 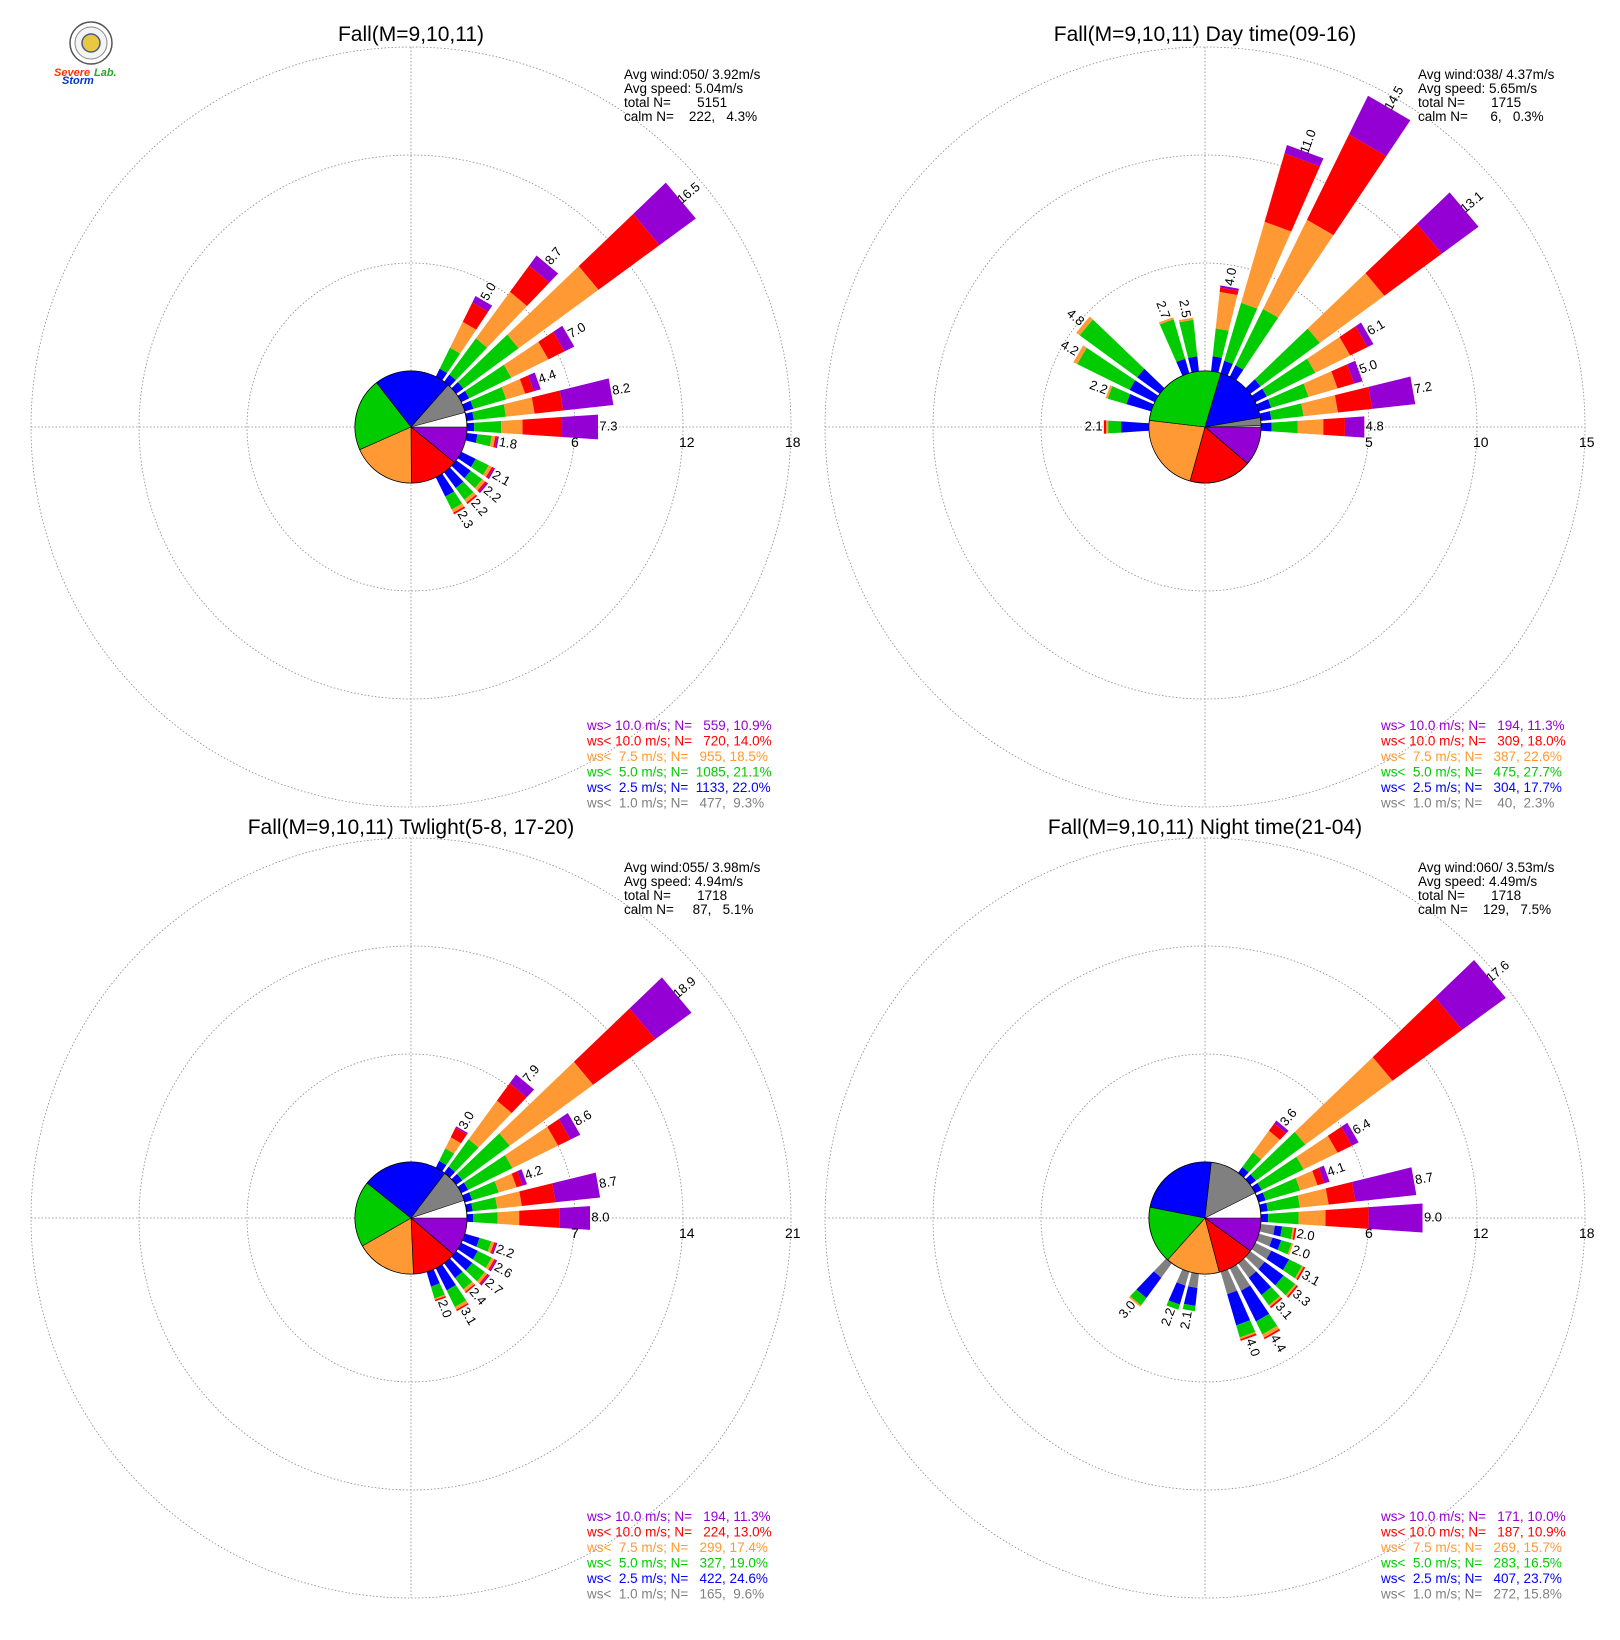 What do you see at coordinates (1375, 425) in the screenshot?
I see `bar-total-label: 4.8` at bounding box center [1375, 425].